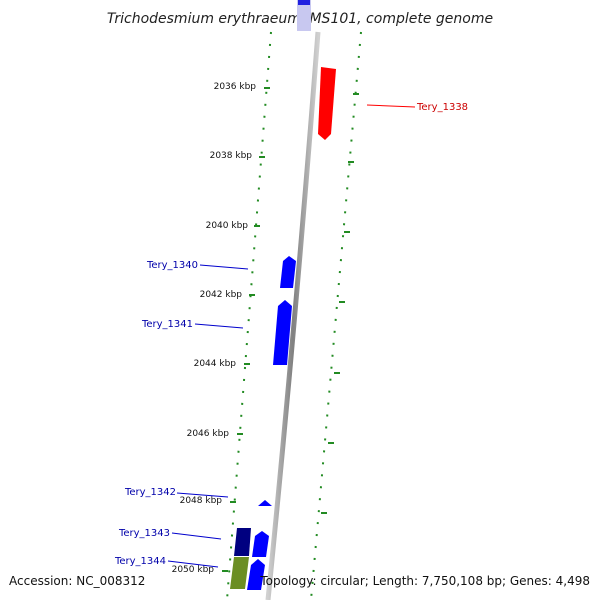 The width and height of the screenshot is (600, 600). Describe the element at coordinates (235, 87) in the screenshot. I see `kbp-label: 2036 kbp` at that location.